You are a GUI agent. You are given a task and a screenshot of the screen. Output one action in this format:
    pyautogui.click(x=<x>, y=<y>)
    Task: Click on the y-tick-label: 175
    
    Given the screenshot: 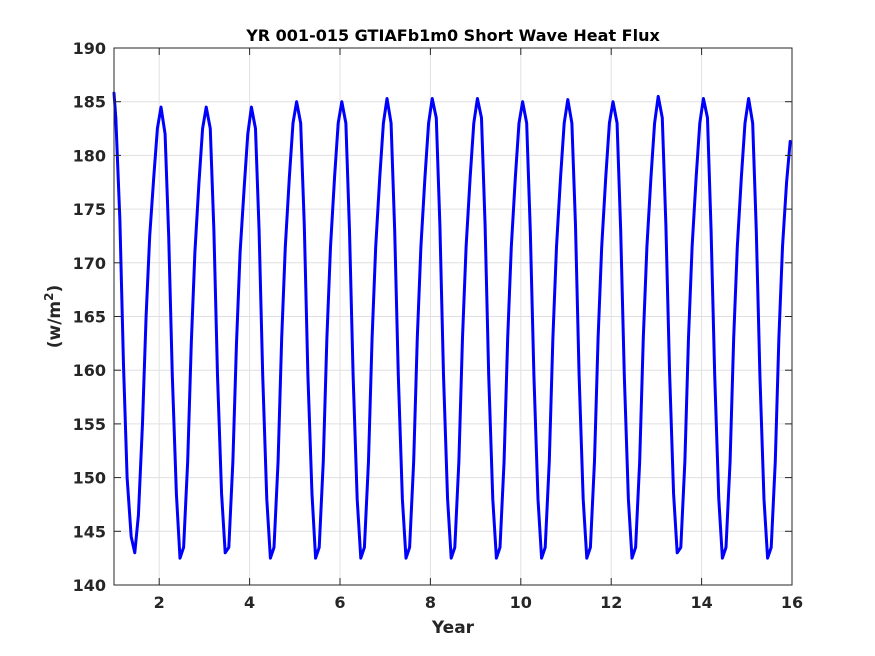 What is the action you would take?
    pyautogui.click(x=89, y=209)
    